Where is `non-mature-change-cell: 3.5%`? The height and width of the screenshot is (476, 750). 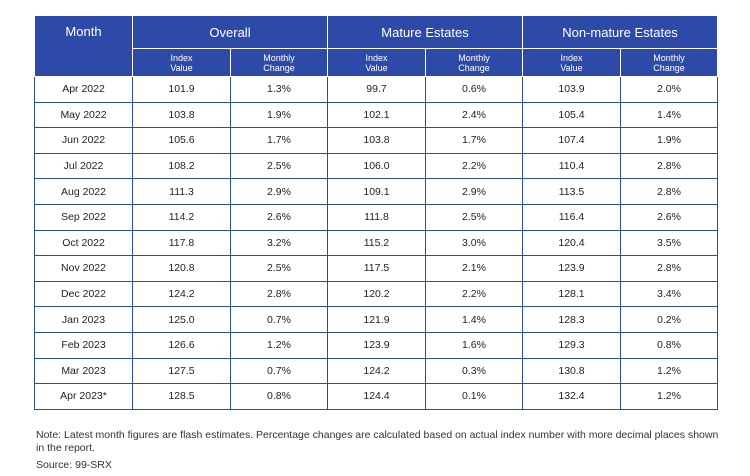
non-mature-change-cell: 3.5% is located at coordinates (669, 243).